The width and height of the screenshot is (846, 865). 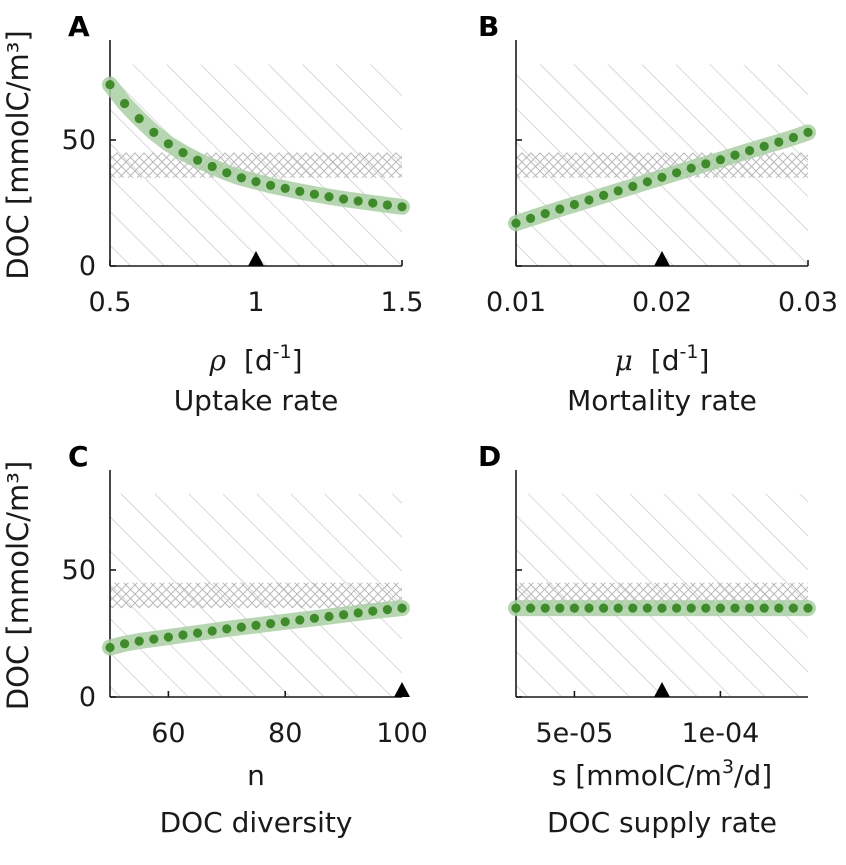 What do you see at coordinates (256, 400) in the screenshot?
I see `x-axis-name: Uptake rate` at bounding box center [256, 400].